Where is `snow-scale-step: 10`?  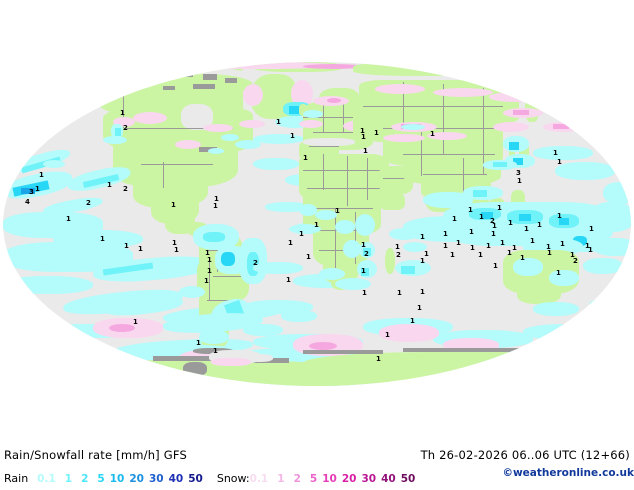
snow-scale-step: 10 is located at coordinates (329, 479).